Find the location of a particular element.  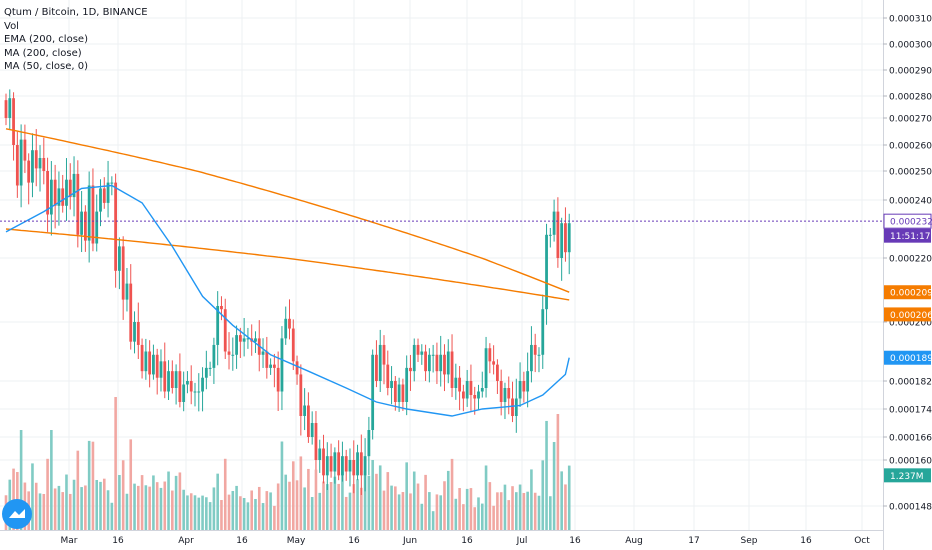

legend-ma50: MA (50, close, 0) is located at coordinates (46, 66).